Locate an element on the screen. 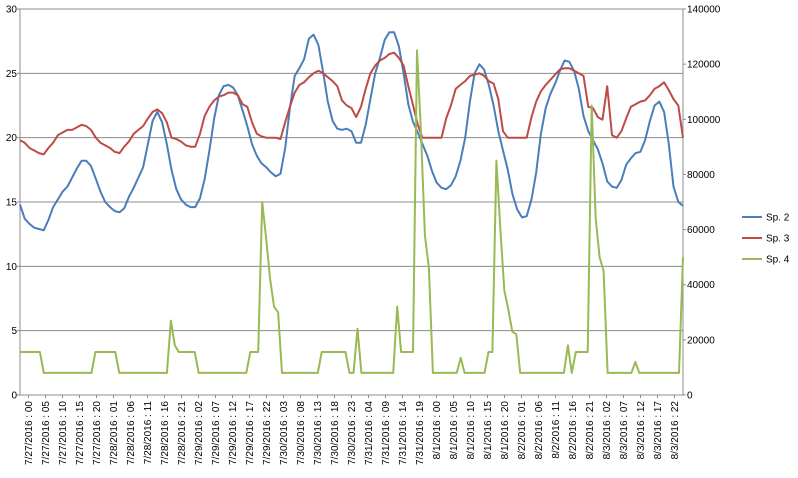 The width and height of the screenshot is (798, 478). x-tick-label: 7/27/2016 : 10 is located at coordinates (63, 433).